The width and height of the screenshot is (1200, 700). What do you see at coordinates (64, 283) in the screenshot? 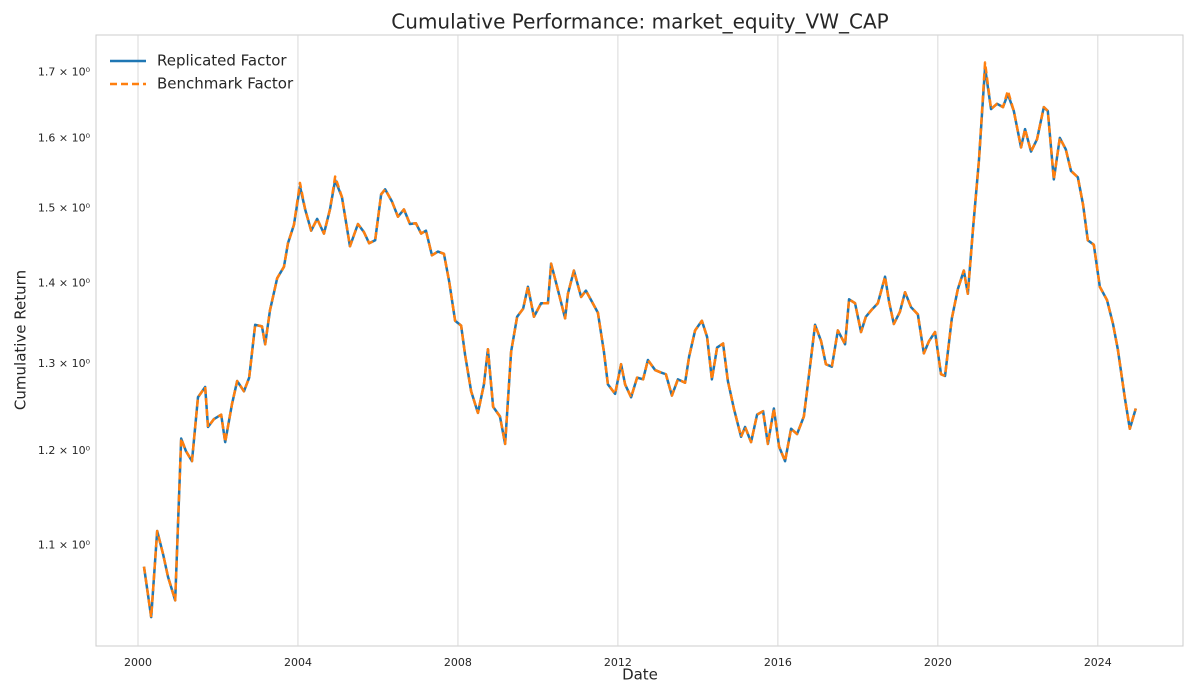
I see `y-tick-label: 1.4 × 10⁰` at bounding box center [64, 283].